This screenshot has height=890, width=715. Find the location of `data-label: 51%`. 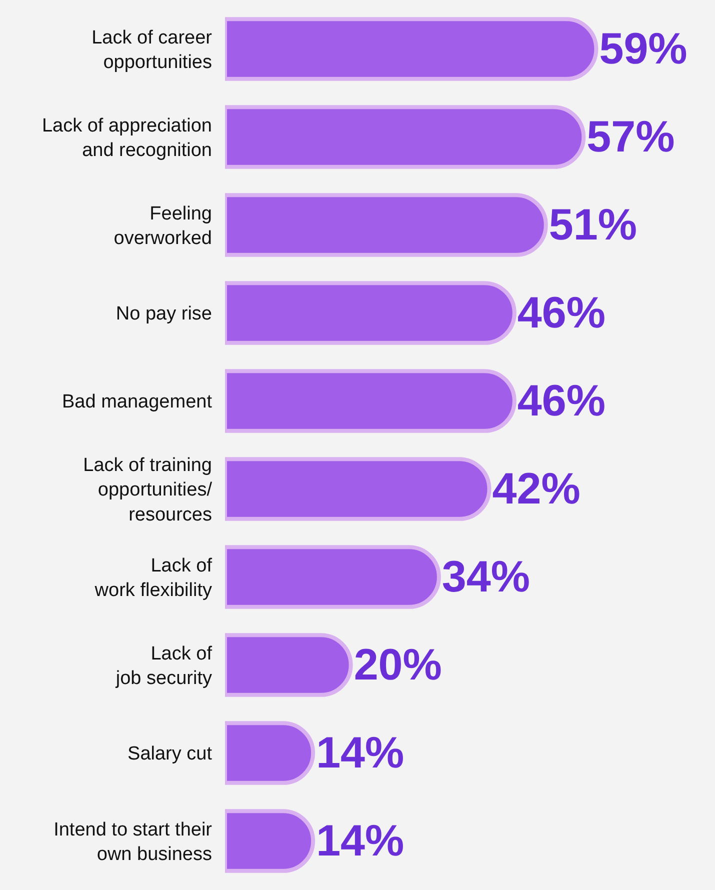

data-label: 51% is located at coordinates (592, 225).